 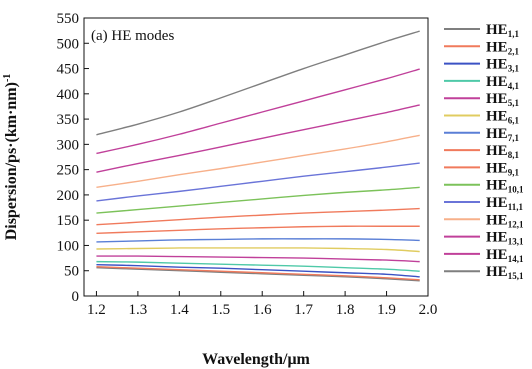 What do you see at coordinates (68, 221) in the screenshot?
I see `y-tick-label: 150` at bounding box center [68, 221].